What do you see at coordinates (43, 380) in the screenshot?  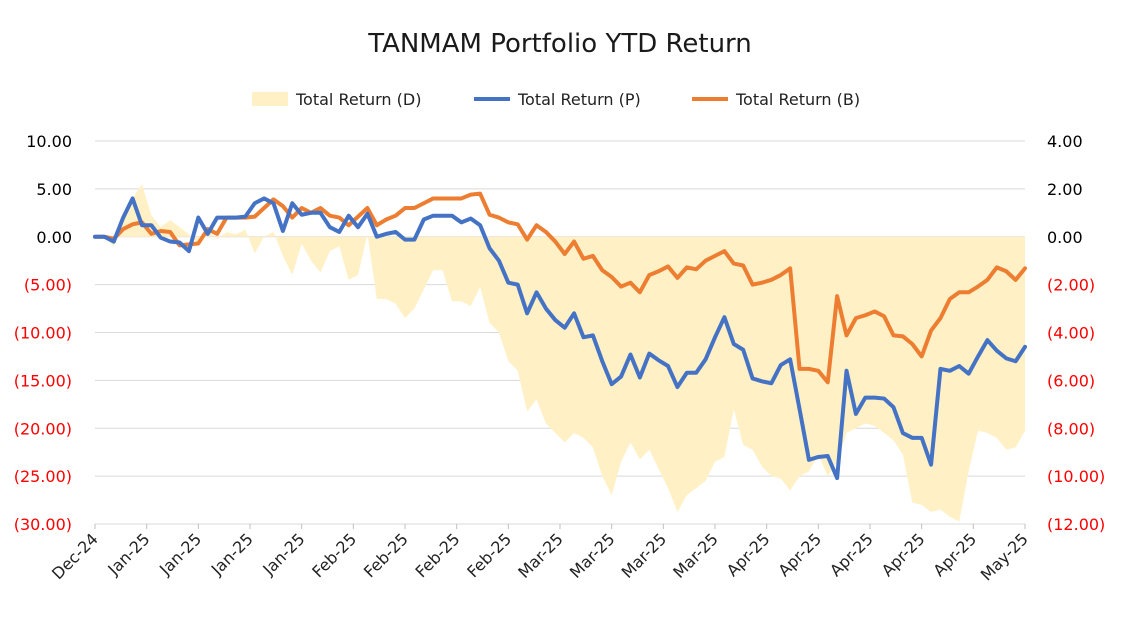 I see `left-tick-label: (15.00)` at bounding box center [43, 380].